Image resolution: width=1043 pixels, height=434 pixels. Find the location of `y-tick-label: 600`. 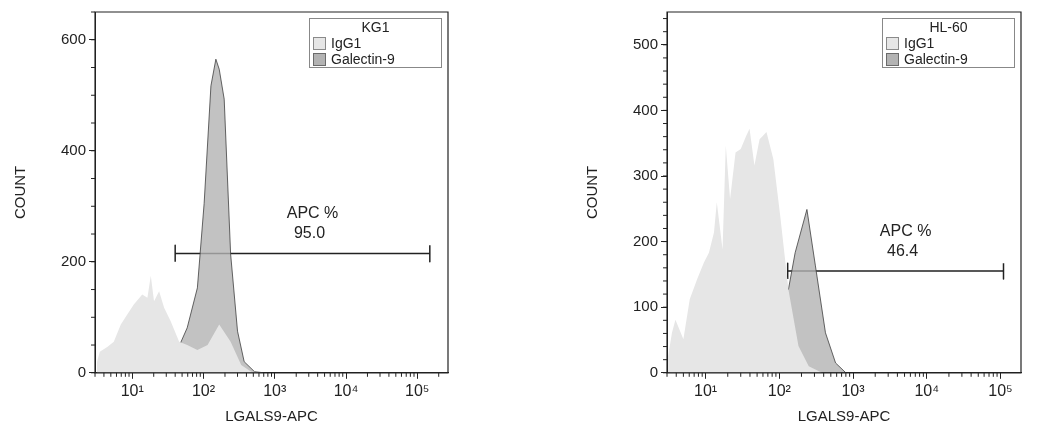

y-tick-label: 600 is located at coordinates (74, 38).